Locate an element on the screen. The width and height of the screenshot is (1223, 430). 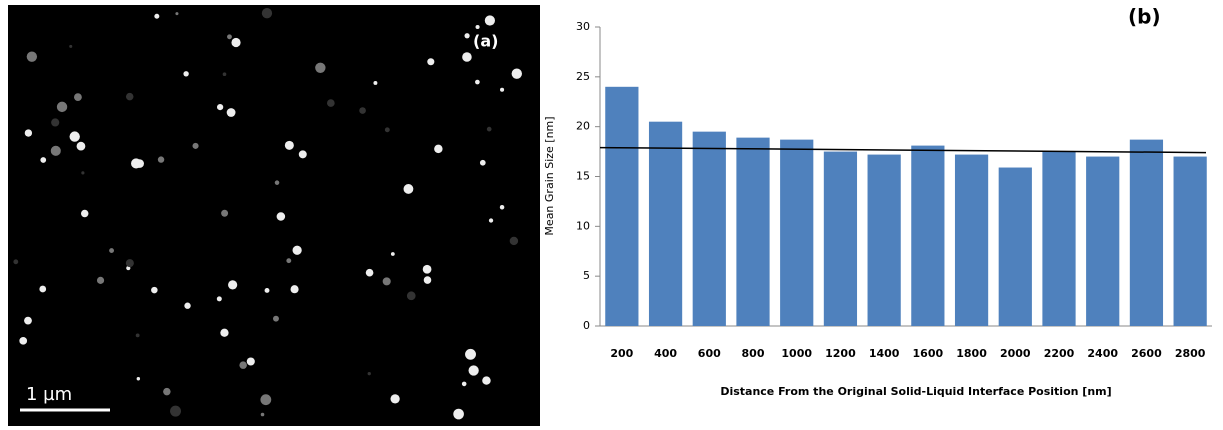
y-tick-label: 15 is located at coordinates (583, 176).